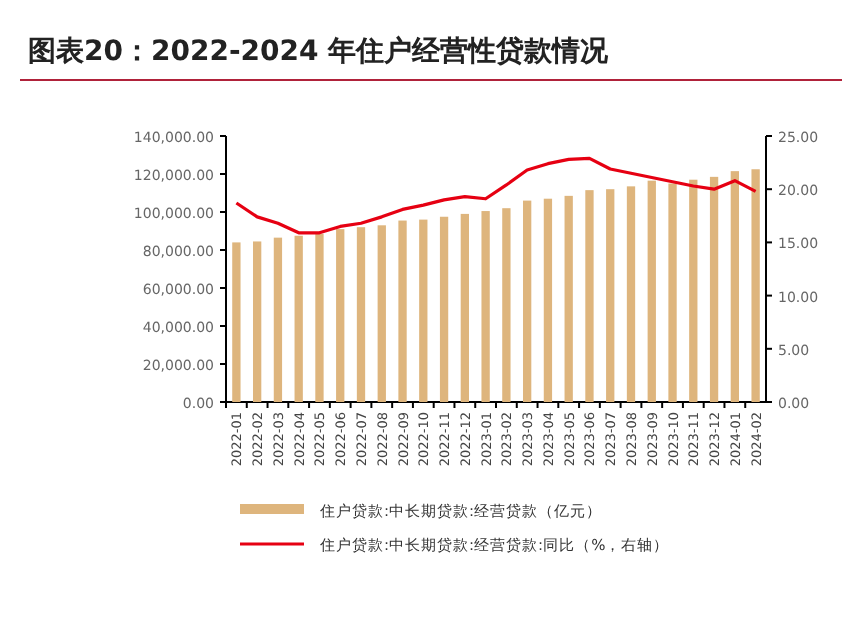  I want to click on line-series, so click(496, 195).